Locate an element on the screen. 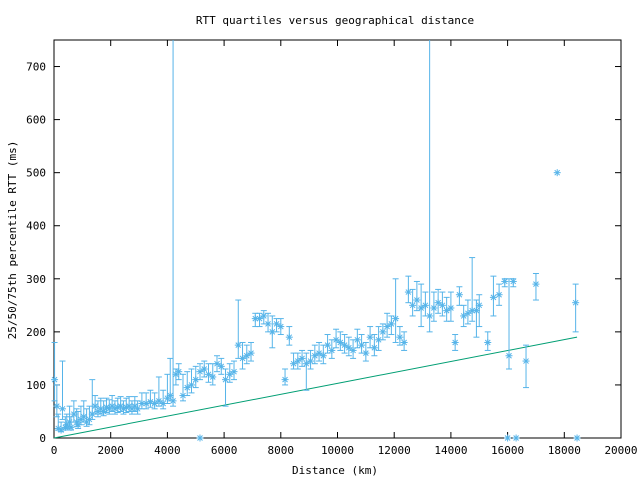 The width and height of the screenshot is (640, 480). x-tick-label: 2000 is located at coordinates (110, 450).